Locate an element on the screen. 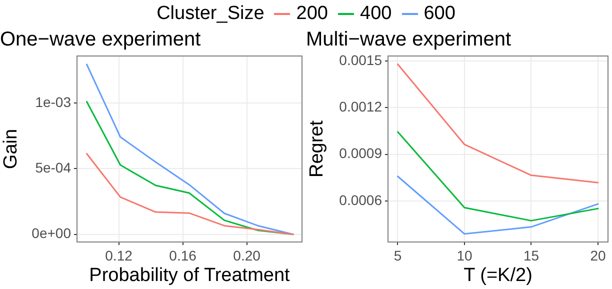 This screenshot has width=612, height=289. chart-title: One−wave experiment is located at coordinates (101, 39).